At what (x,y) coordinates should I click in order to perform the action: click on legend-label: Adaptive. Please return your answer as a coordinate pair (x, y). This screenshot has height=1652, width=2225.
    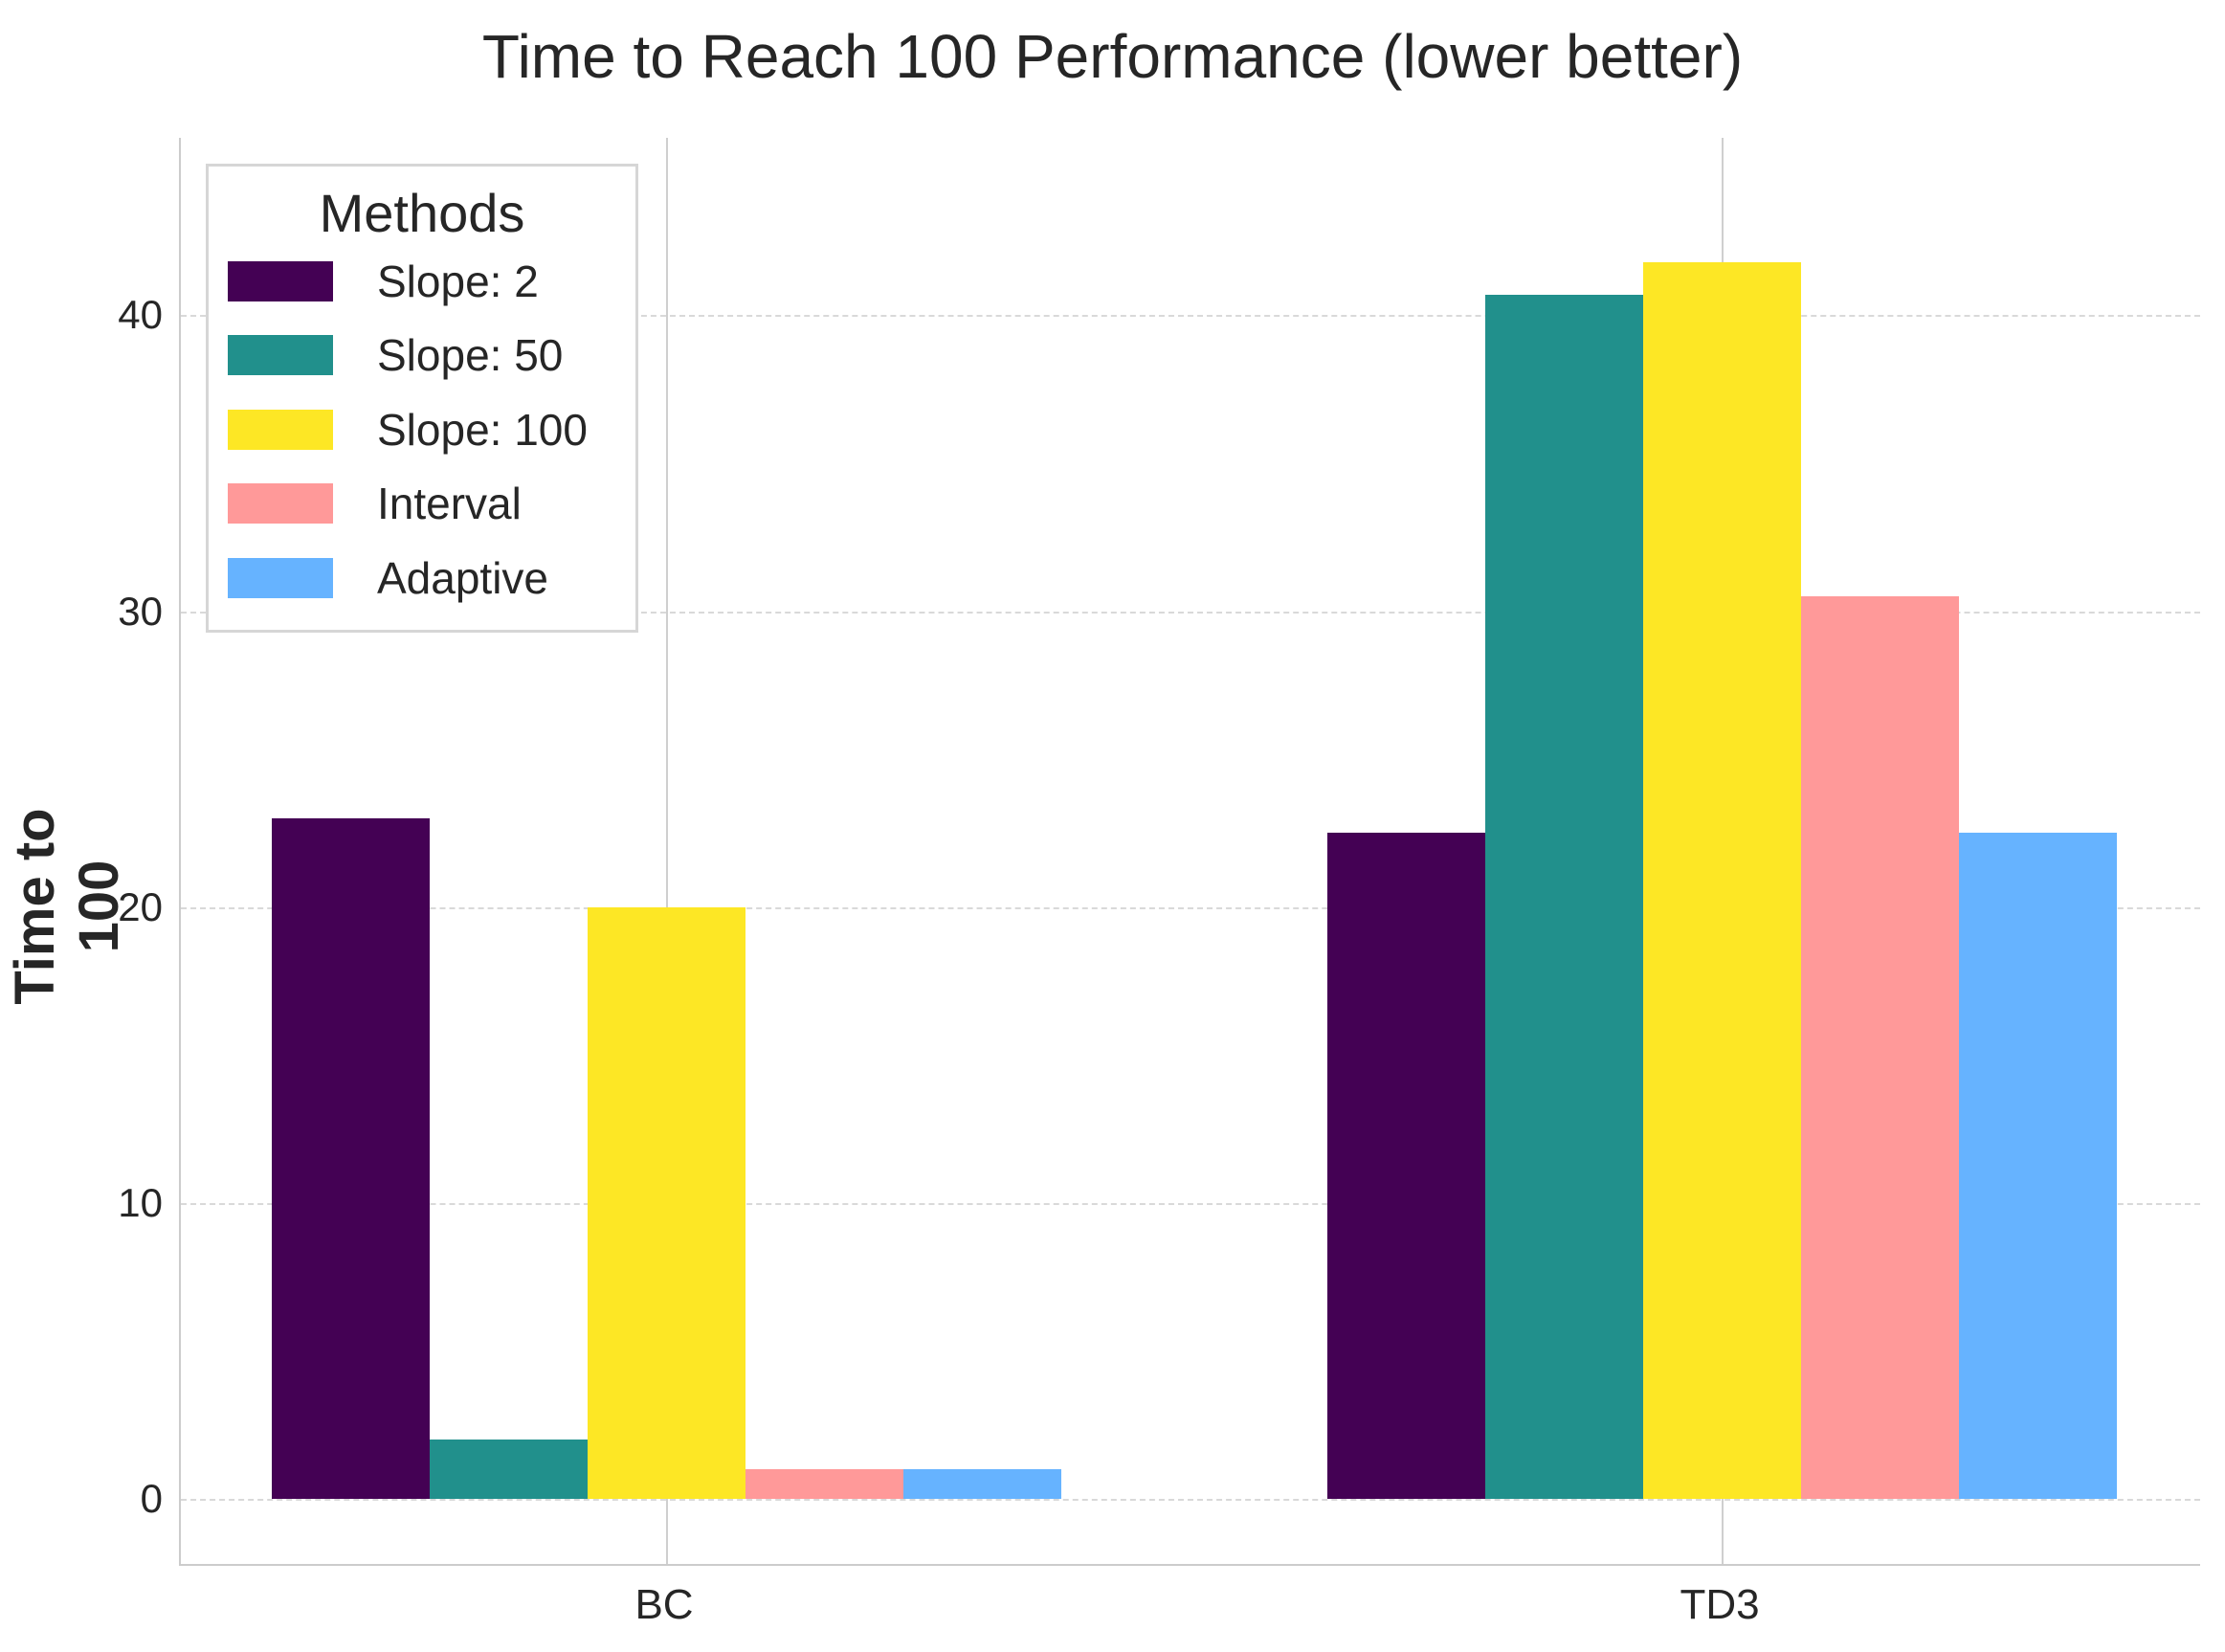
    Looking at the image, I should click on (463, 577).